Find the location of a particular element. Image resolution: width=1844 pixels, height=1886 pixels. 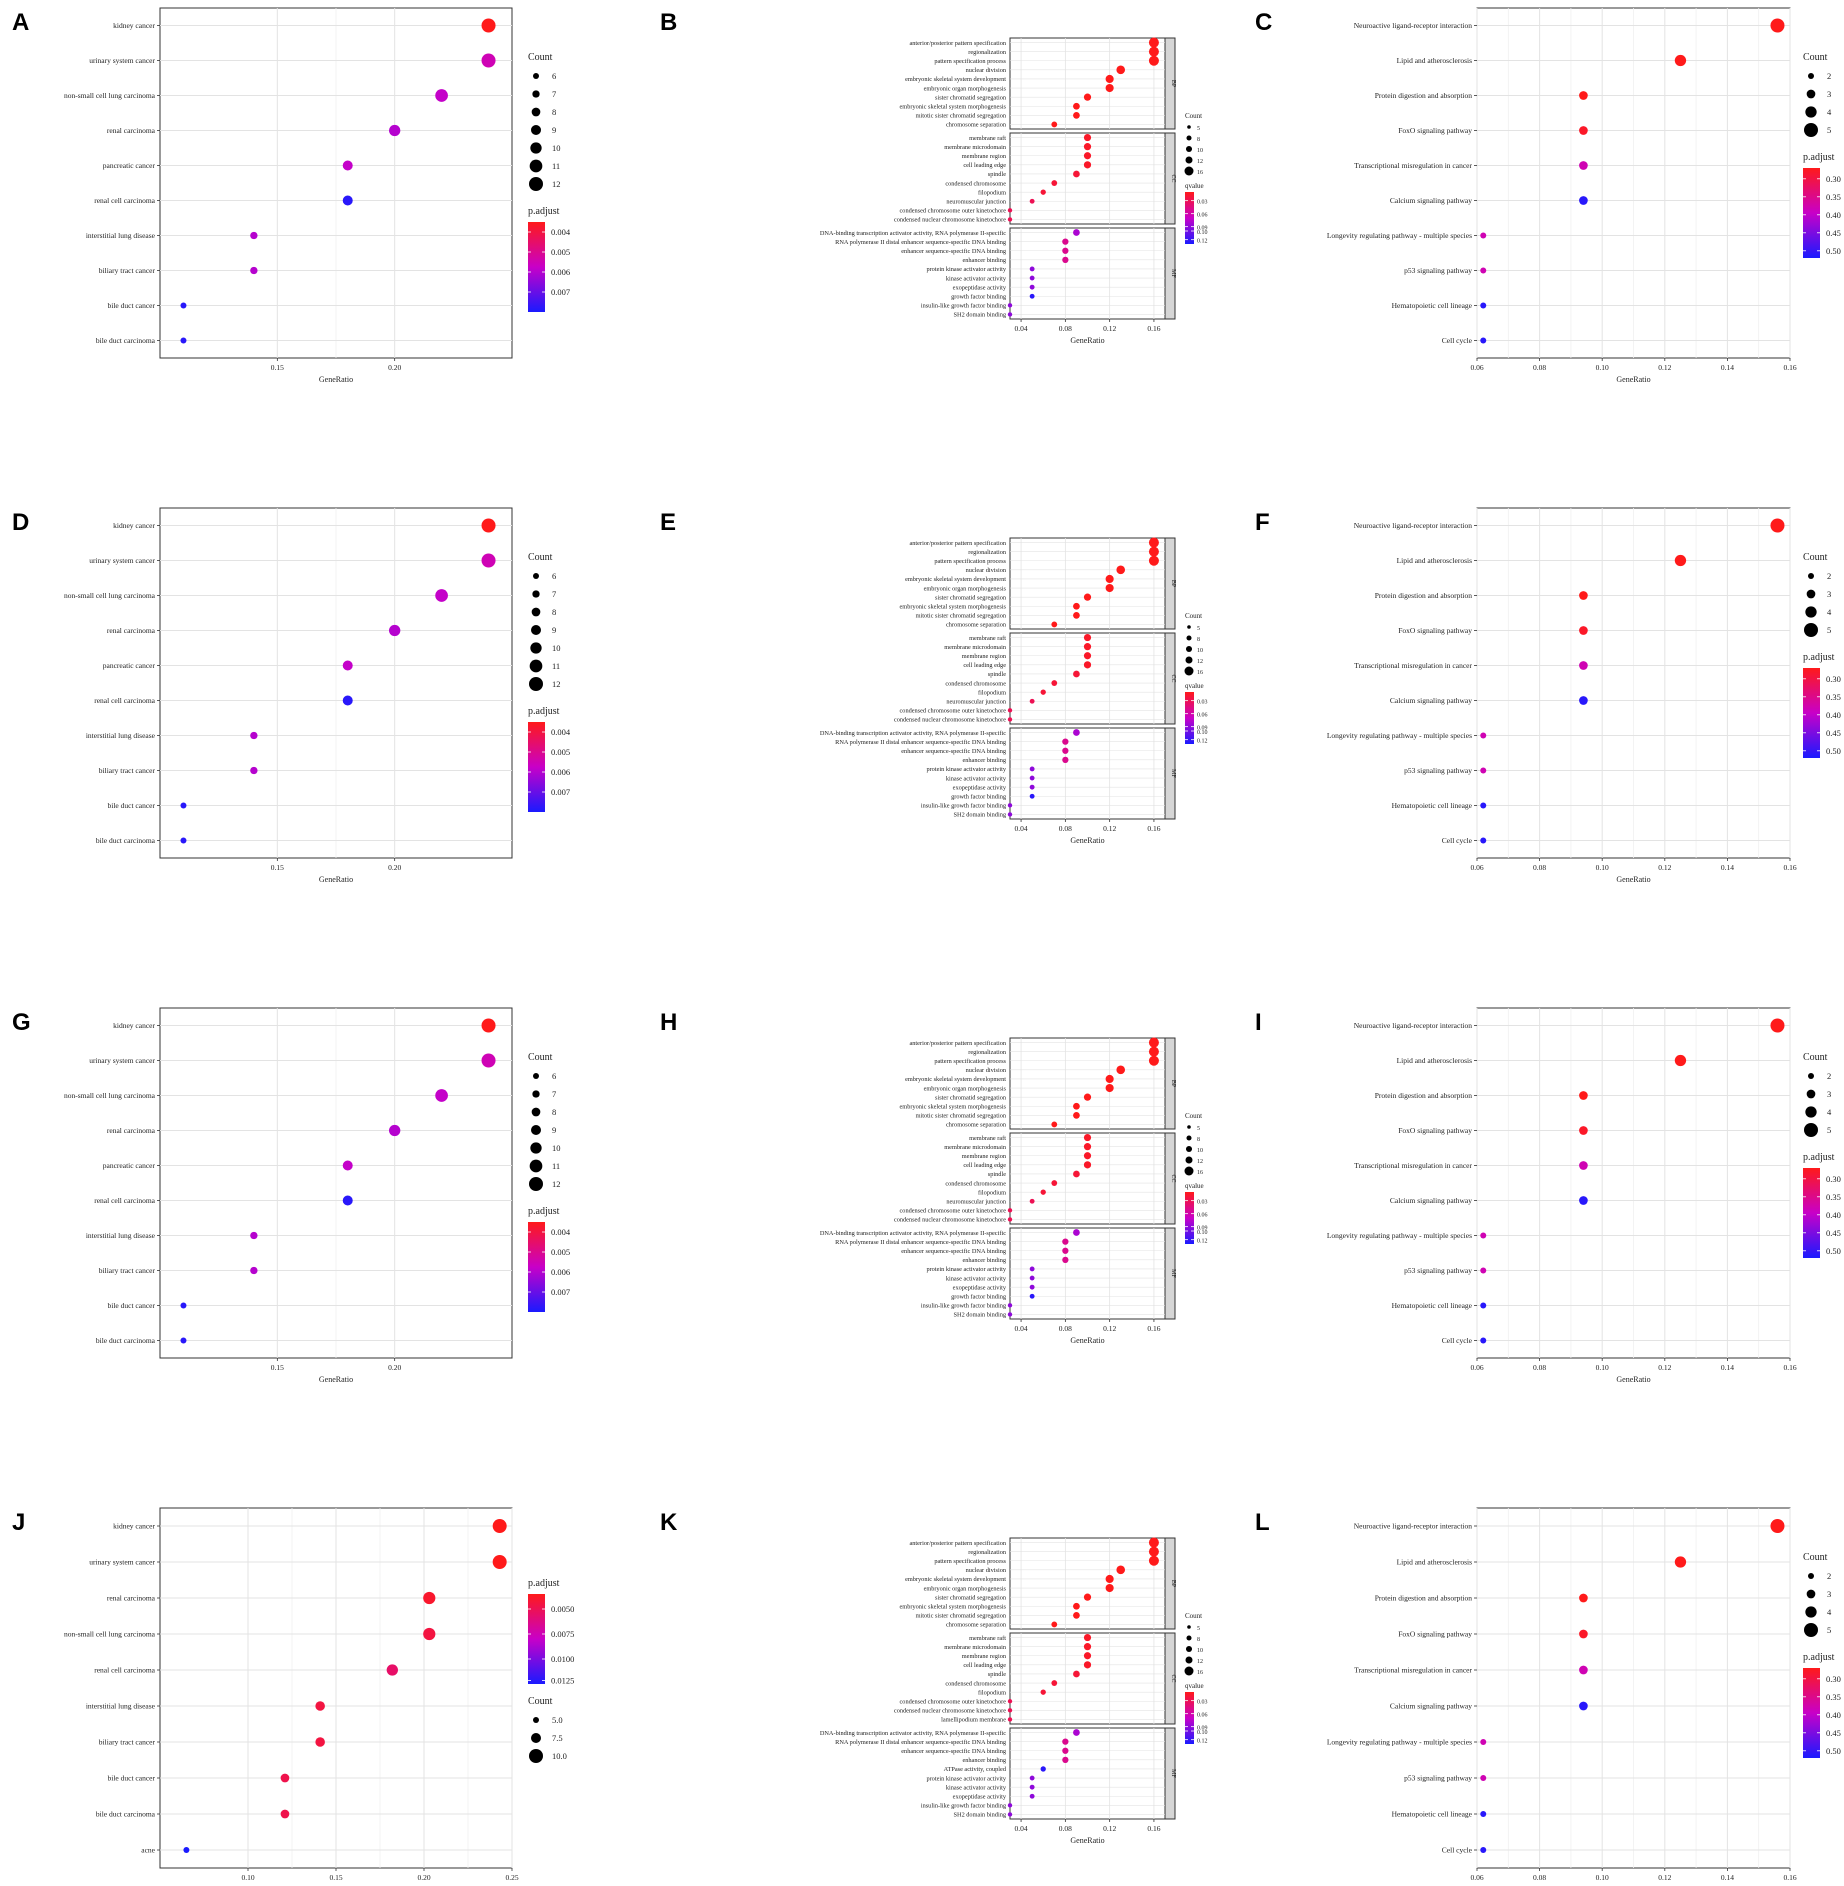

color-legend-bar is located at coordinates (1189, 1718).